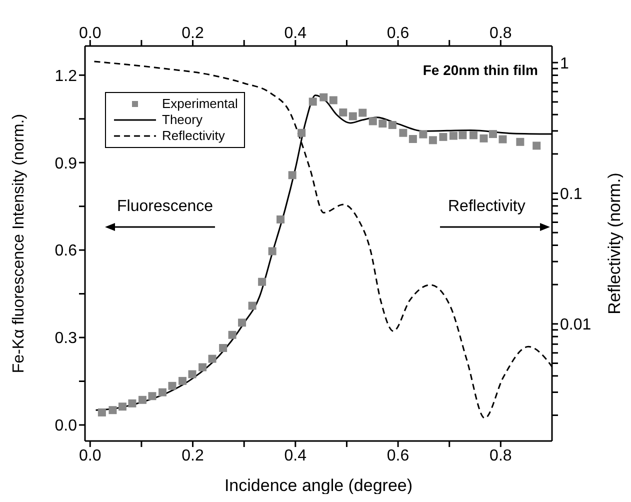 The width and height of the screenshot is (631, 502). I want to click on y2-tick-label: 1, so click(564, 63).